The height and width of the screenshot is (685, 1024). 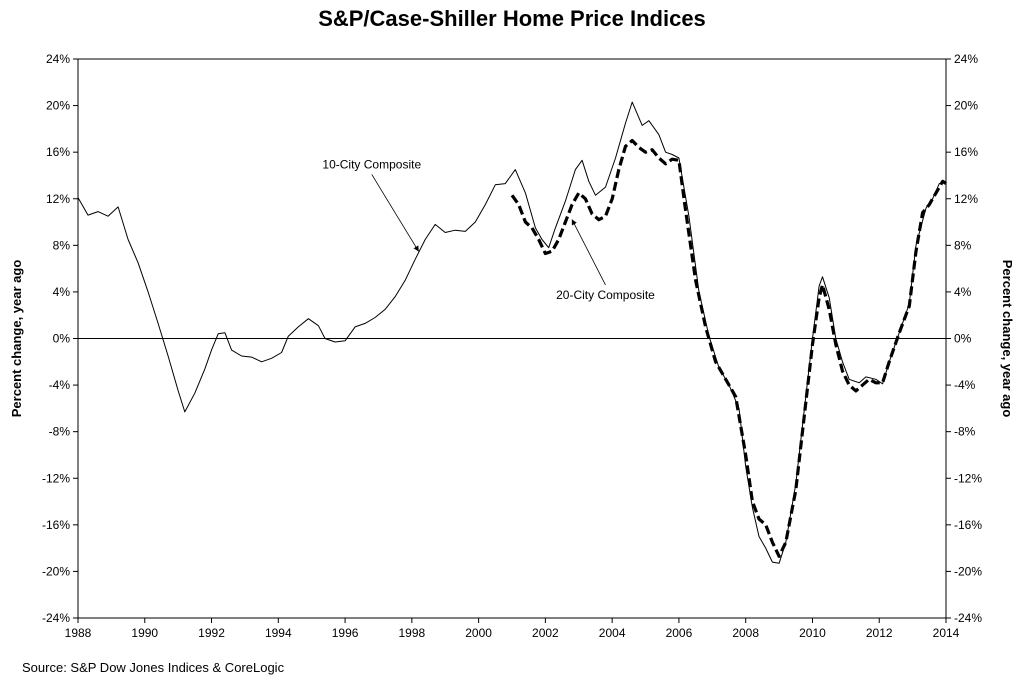 What do you see at coordinates (965, 432) in the screenshot?
I see `y-tick-label-right: -8%` at bounding box center [965, 432].